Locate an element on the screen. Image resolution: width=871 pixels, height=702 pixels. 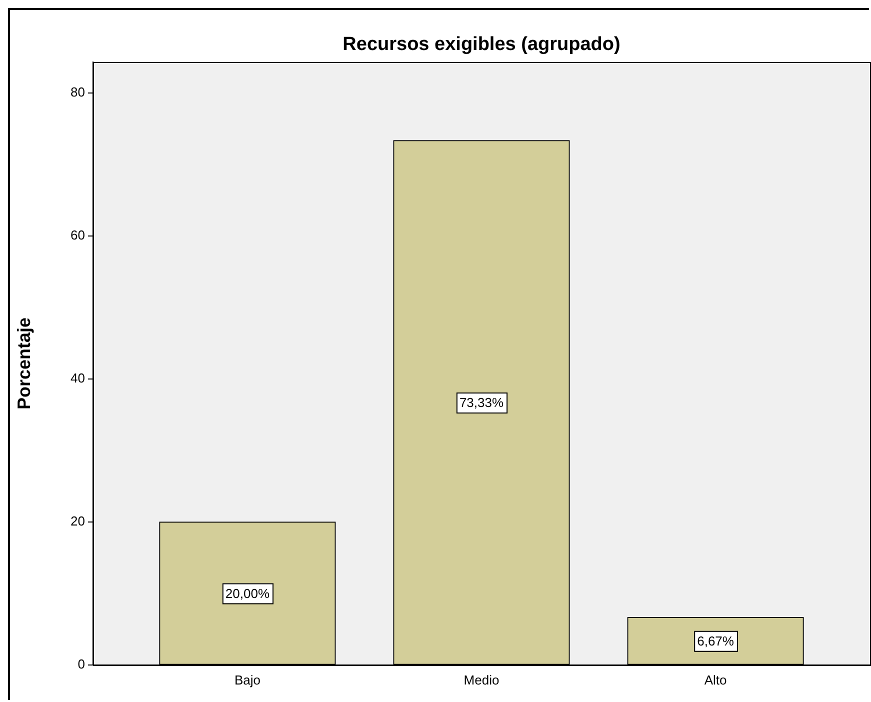
data-label: 6,67% is located at coordinates (715, 640).